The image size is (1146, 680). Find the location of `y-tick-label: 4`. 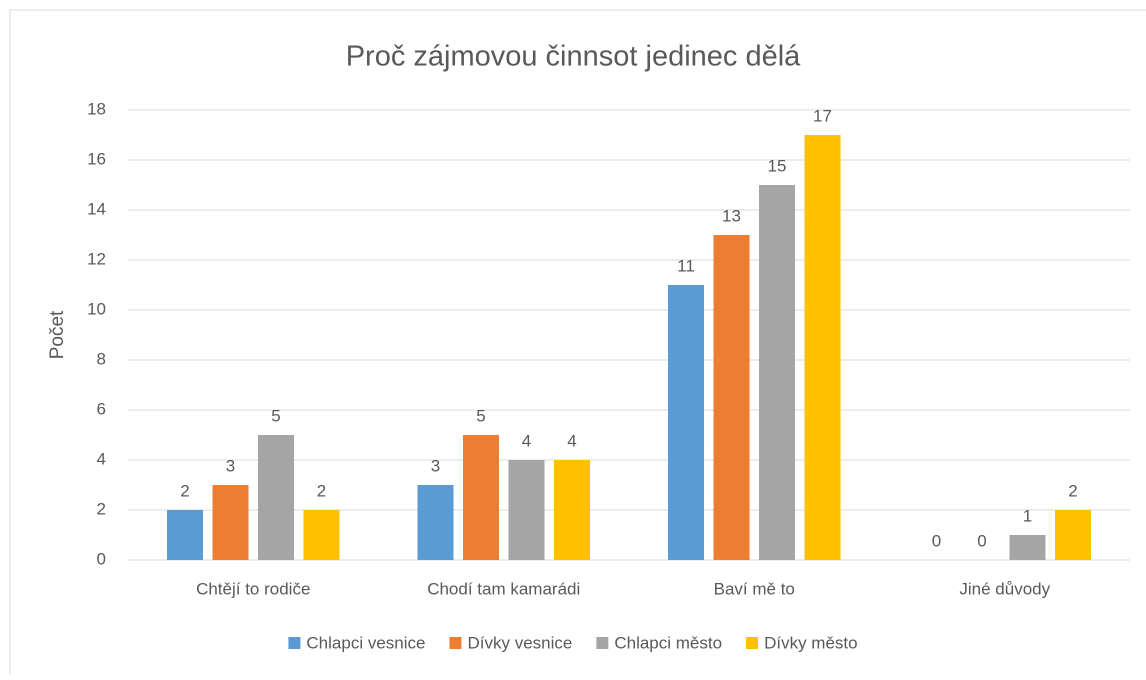

y-tick-label: 4 is located at coordinates (101, 458).